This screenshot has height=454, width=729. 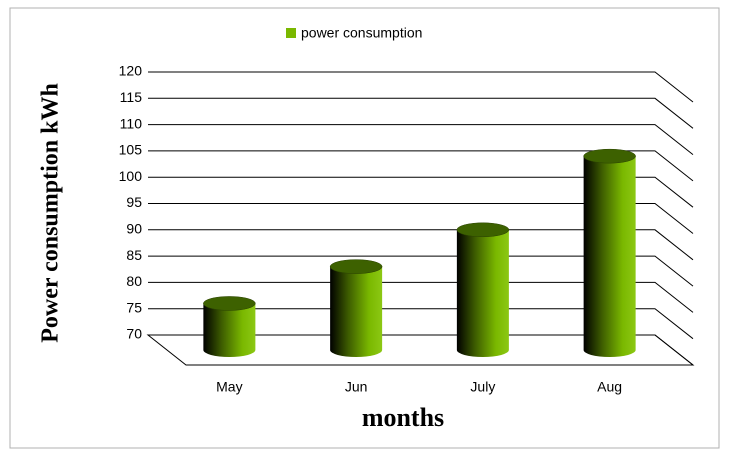 I want to click on y-tick-label: 100, so click(x=131, y=176).